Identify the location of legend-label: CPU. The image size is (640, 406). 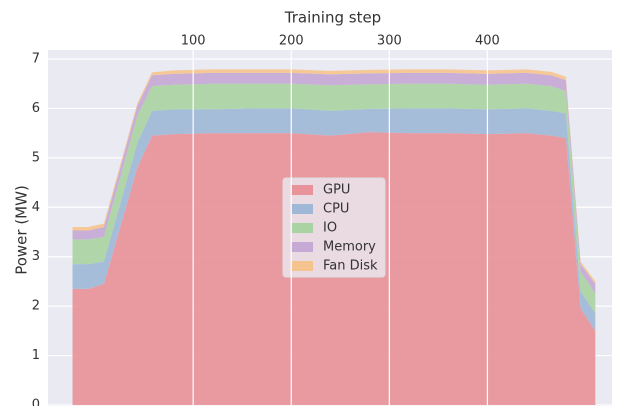
(336, 209).